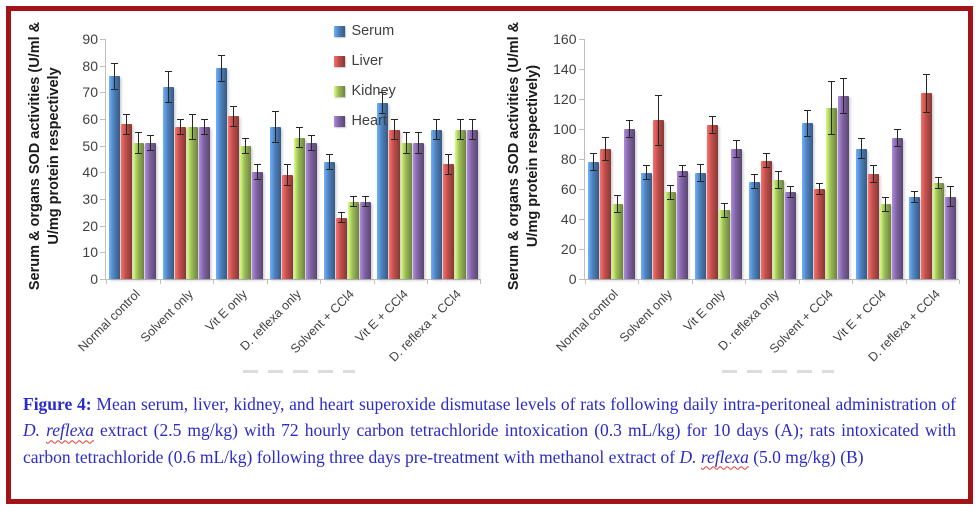 This screenshot has width=980, height=511. I want to click on legend-swatch-icon, so click(340, 121).